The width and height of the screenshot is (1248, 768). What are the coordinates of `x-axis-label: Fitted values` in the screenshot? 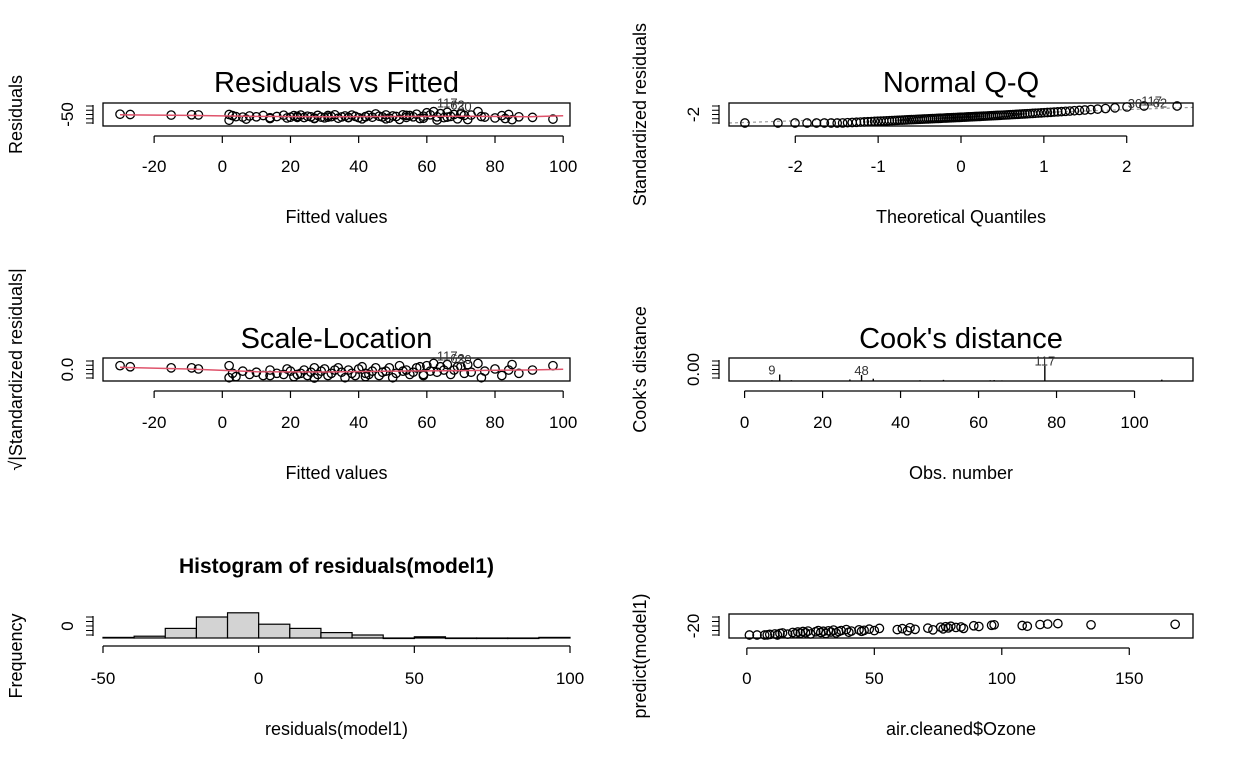 It's located at (336, 217).